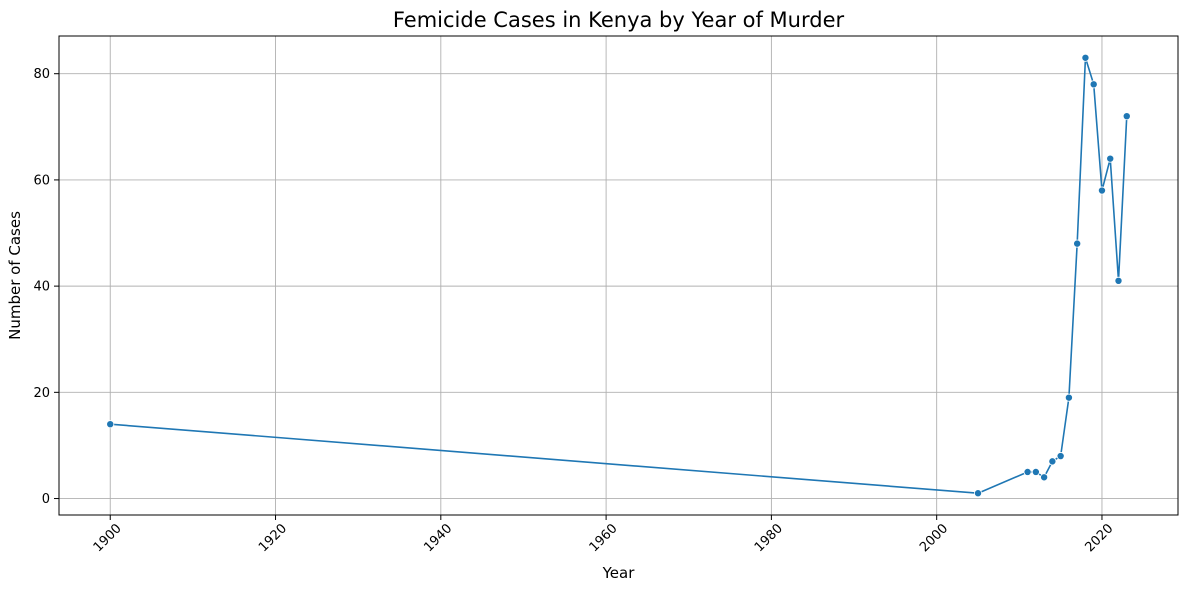  What do you see at coordinates (934, 538) in the screenshot?
I see `x-tick-label: 2000` at bounding box center [934, 538].